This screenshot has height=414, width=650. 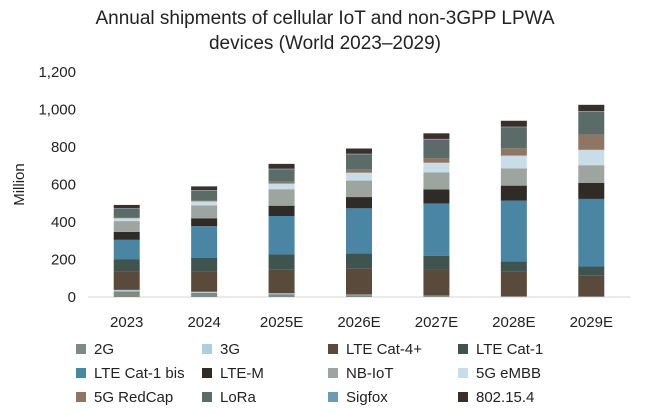 I want to click on legend-label: LTE-M, so click(x=242, y=373).